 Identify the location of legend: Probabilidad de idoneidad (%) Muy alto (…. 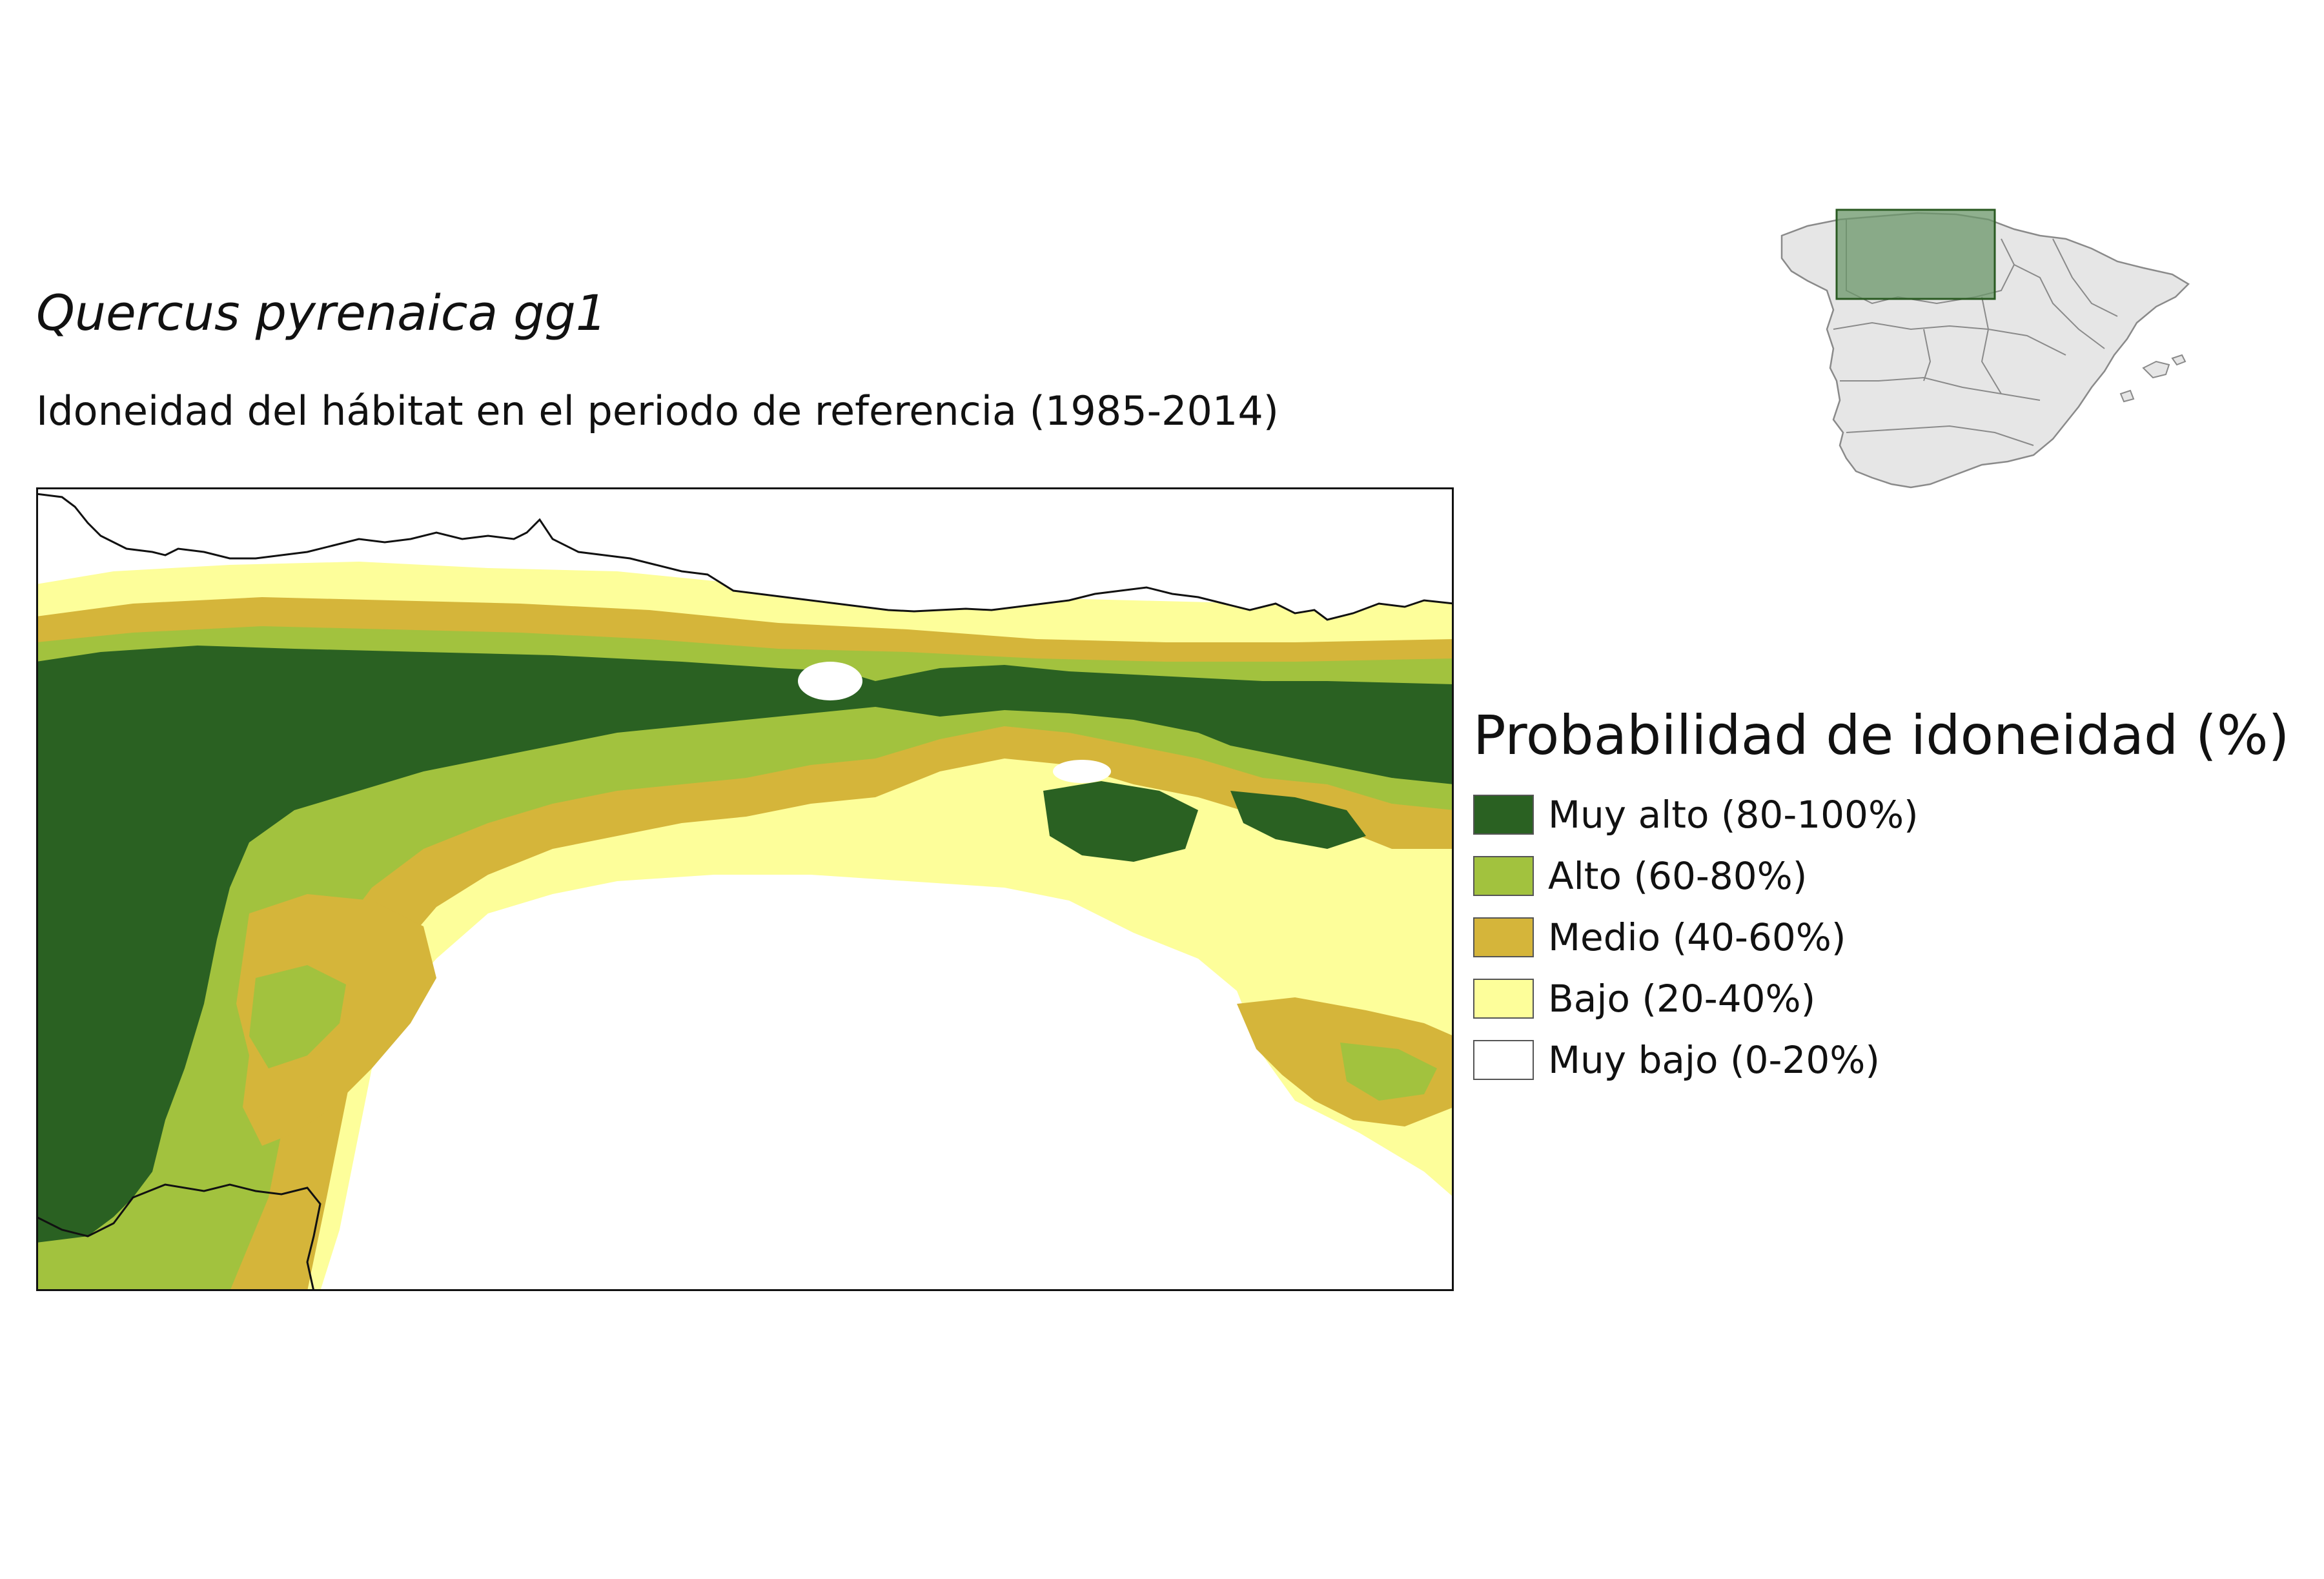
(1881, 897).